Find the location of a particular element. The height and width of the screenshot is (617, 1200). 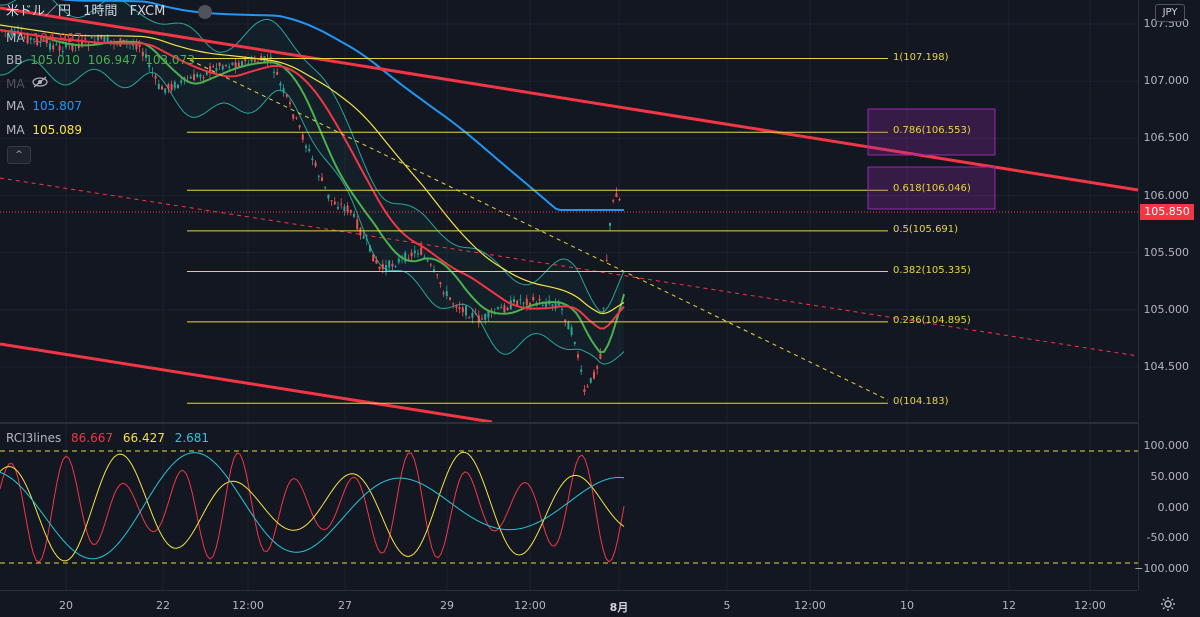

currency-label: JPY is located at coordinates (1170, 13).